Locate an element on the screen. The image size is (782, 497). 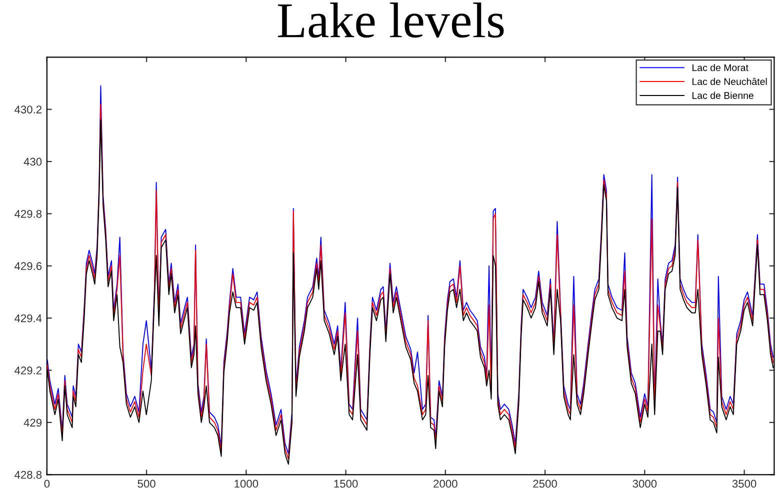
x-tick-label: 2000 is located at coordinates (446, 484).